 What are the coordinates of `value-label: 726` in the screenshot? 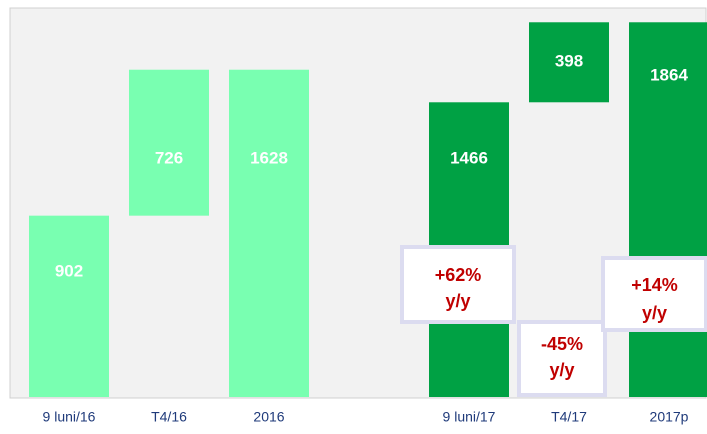 It's located at (169, 157).